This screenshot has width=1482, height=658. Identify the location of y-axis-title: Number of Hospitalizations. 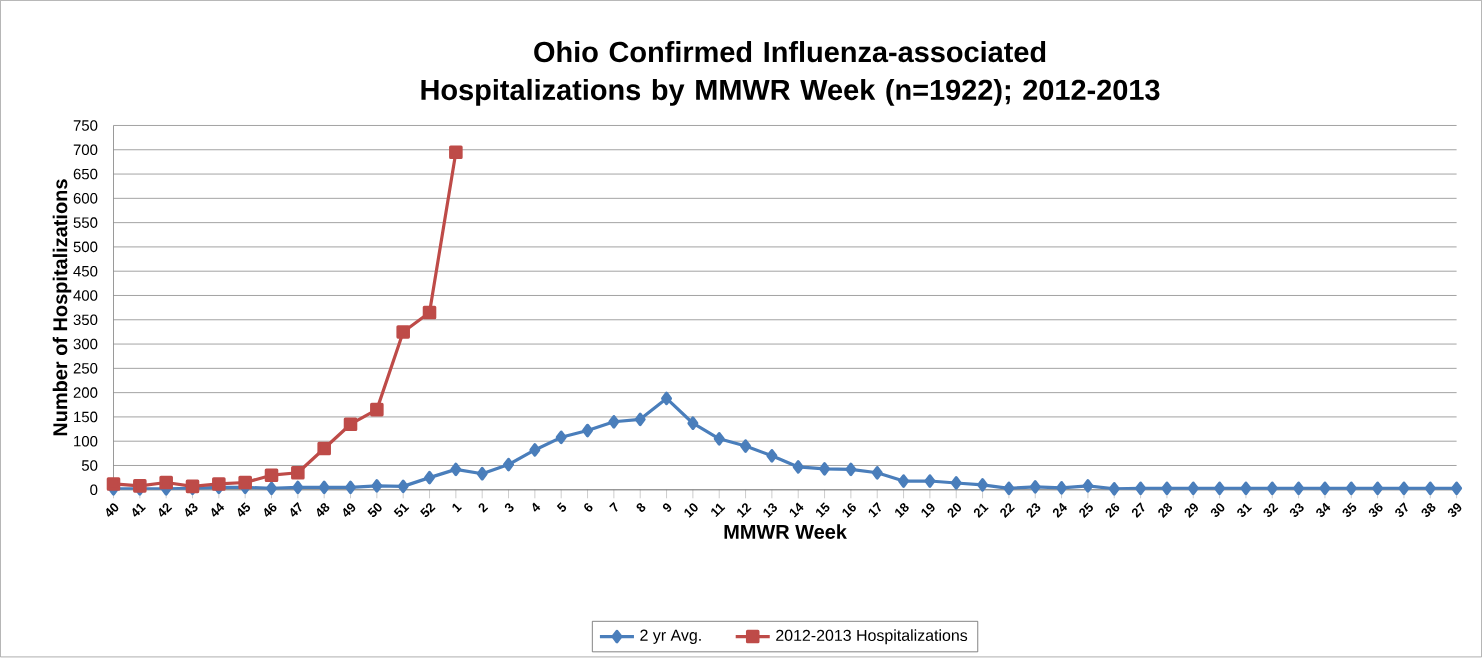
(62, 307).